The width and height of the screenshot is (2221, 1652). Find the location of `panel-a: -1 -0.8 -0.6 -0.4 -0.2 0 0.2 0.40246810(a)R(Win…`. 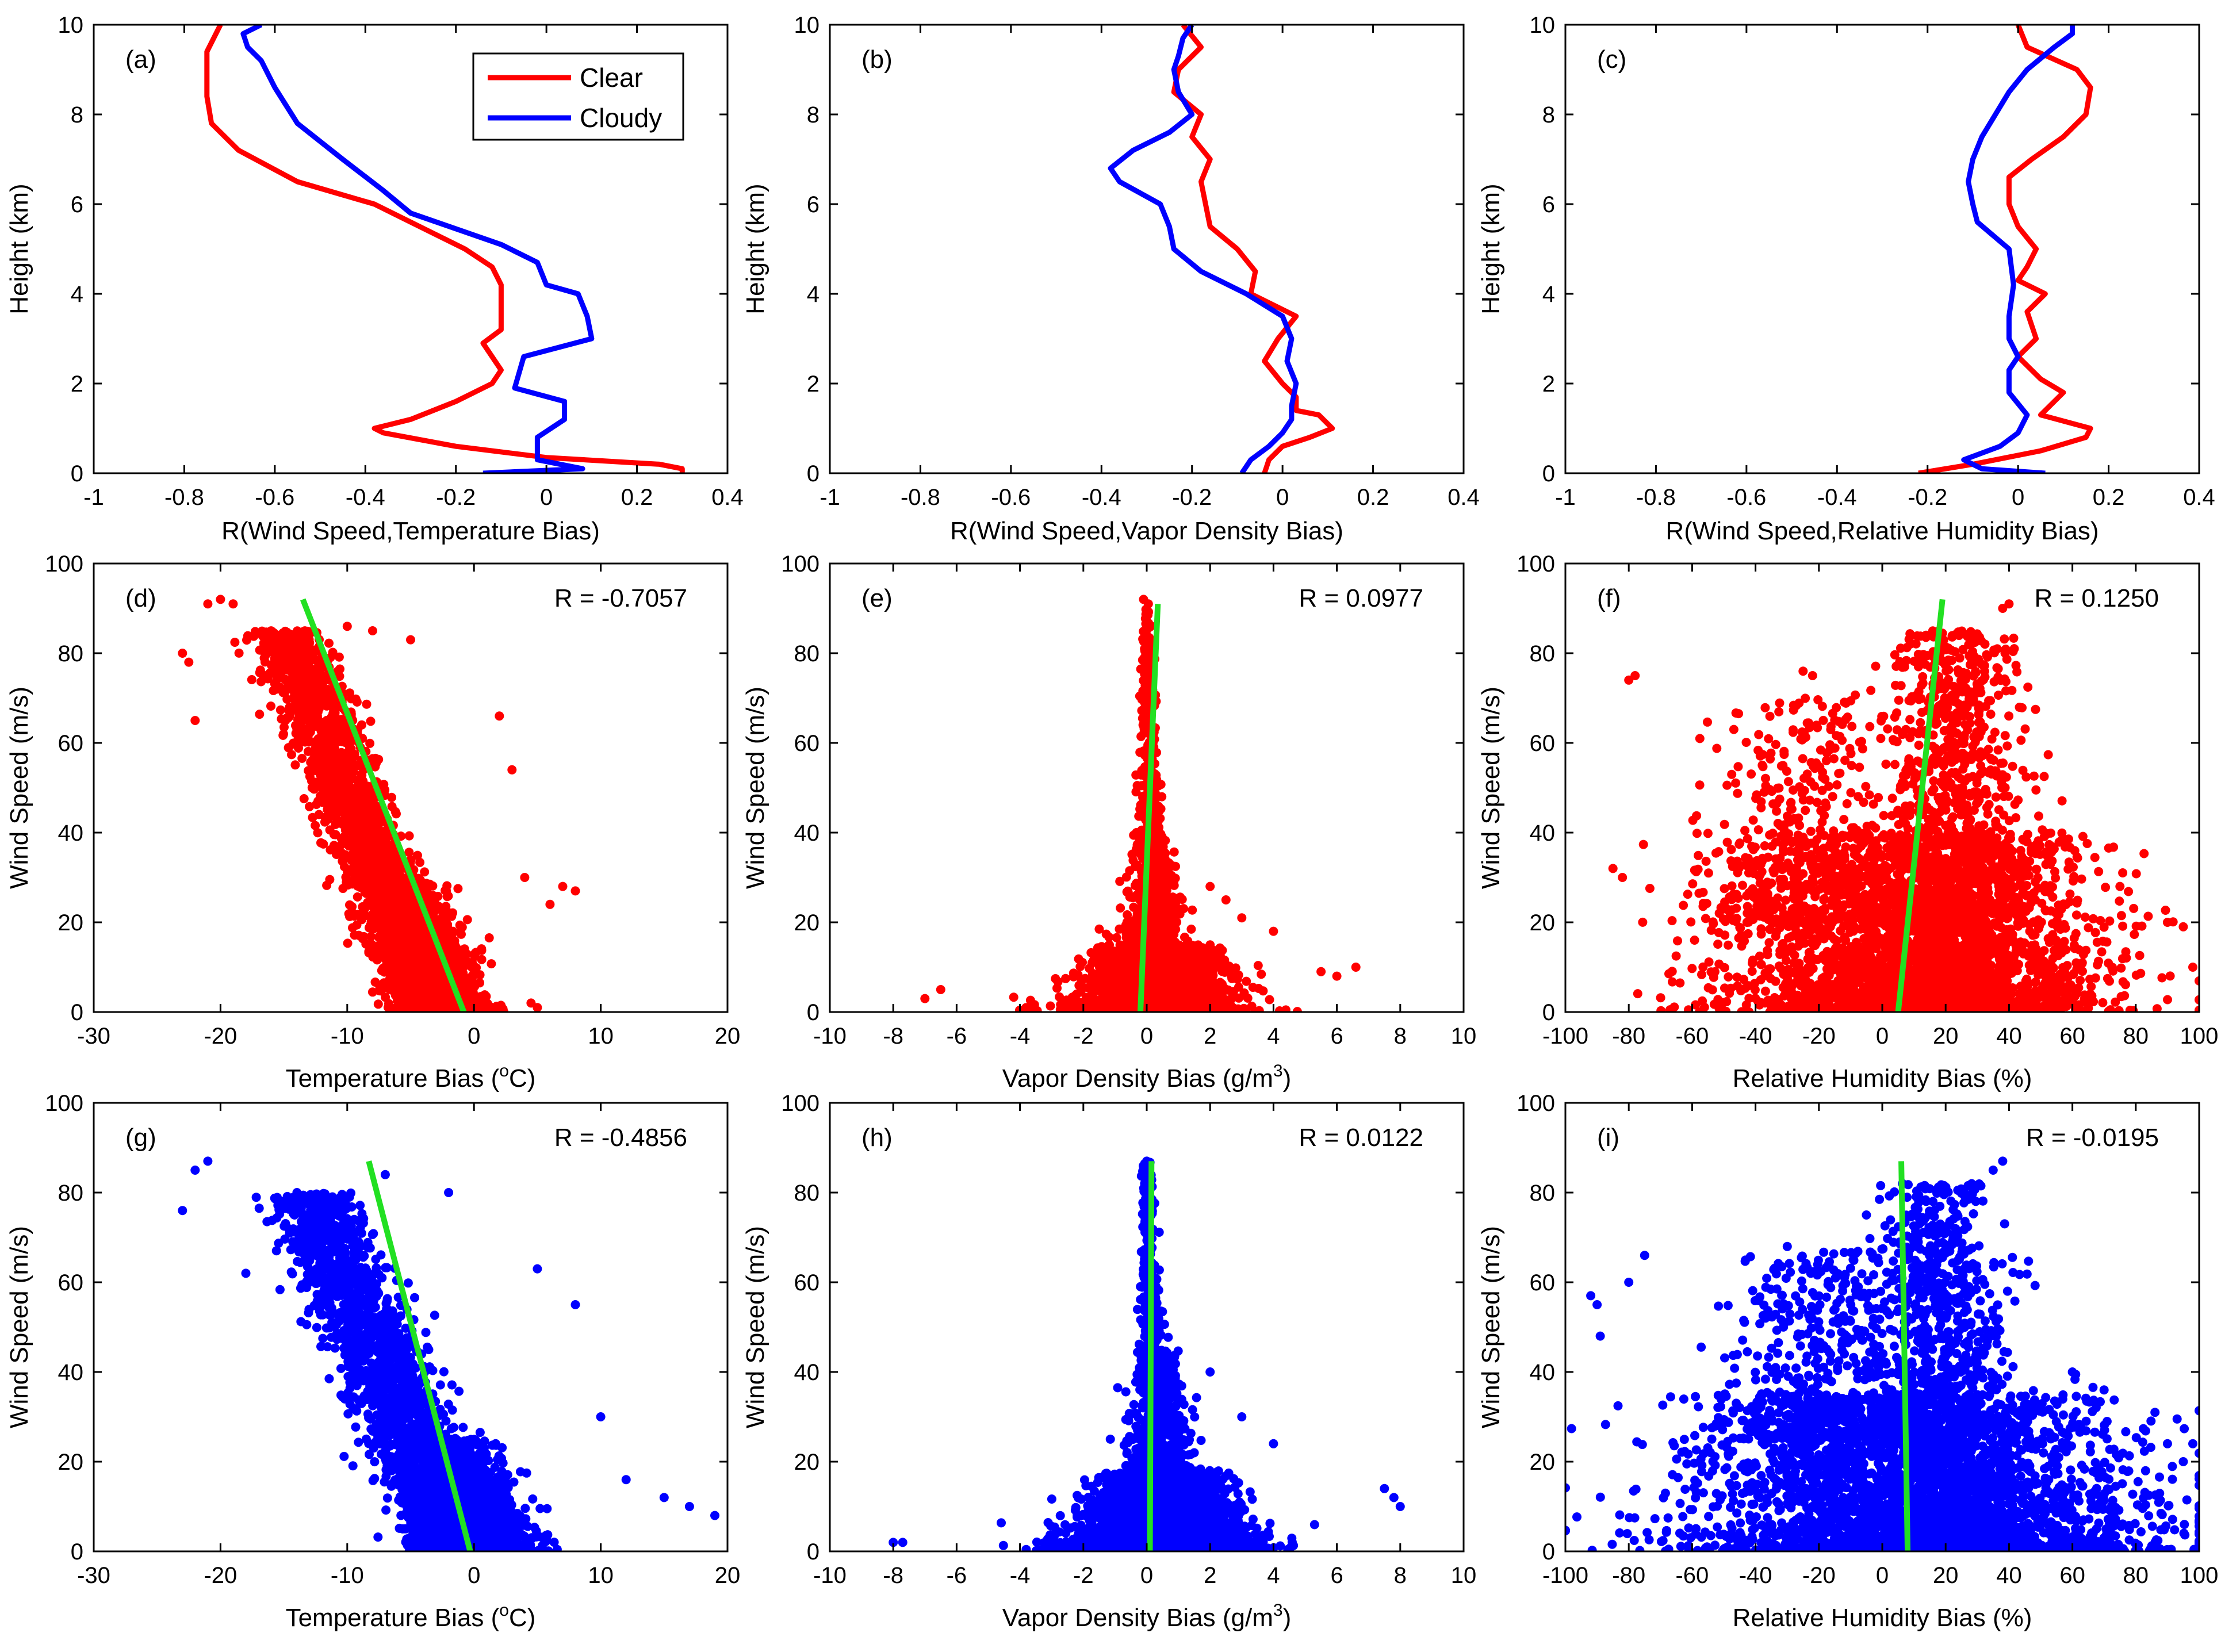

panel-a: -1 -0.8 -0.6 -0.4 -0.2 0 0.2 0.40246810(a)R(Win… is located at coordinates (374, 279).